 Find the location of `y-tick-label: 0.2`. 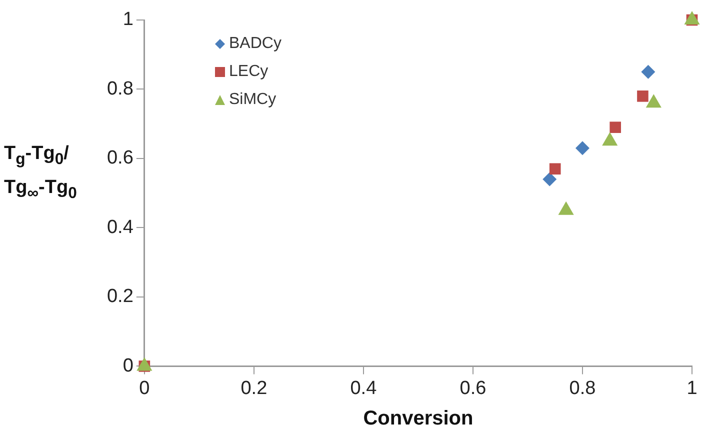

y-tick-label: 0.2 is located at coordinates (120, 297).